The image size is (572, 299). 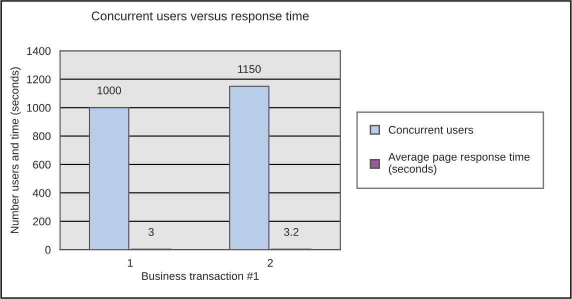 I want to click on y-tick-label: 800, so click(x=41, y=136).